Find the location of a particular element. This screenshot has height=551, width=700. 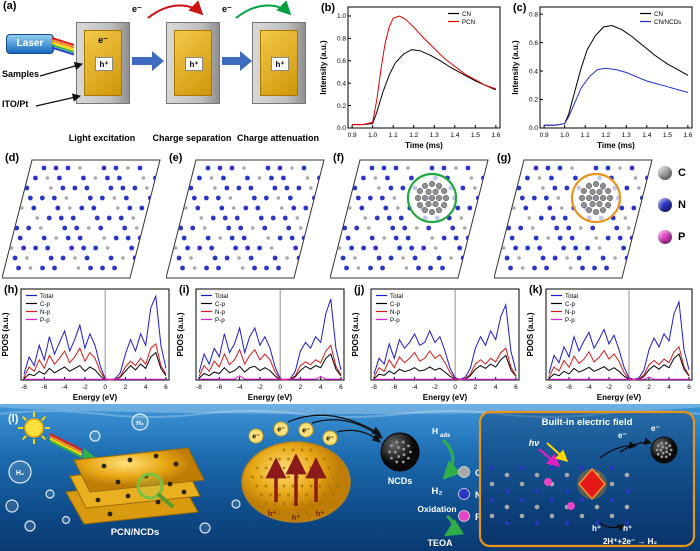

samples-pointer is located at coordinates (61, 69).